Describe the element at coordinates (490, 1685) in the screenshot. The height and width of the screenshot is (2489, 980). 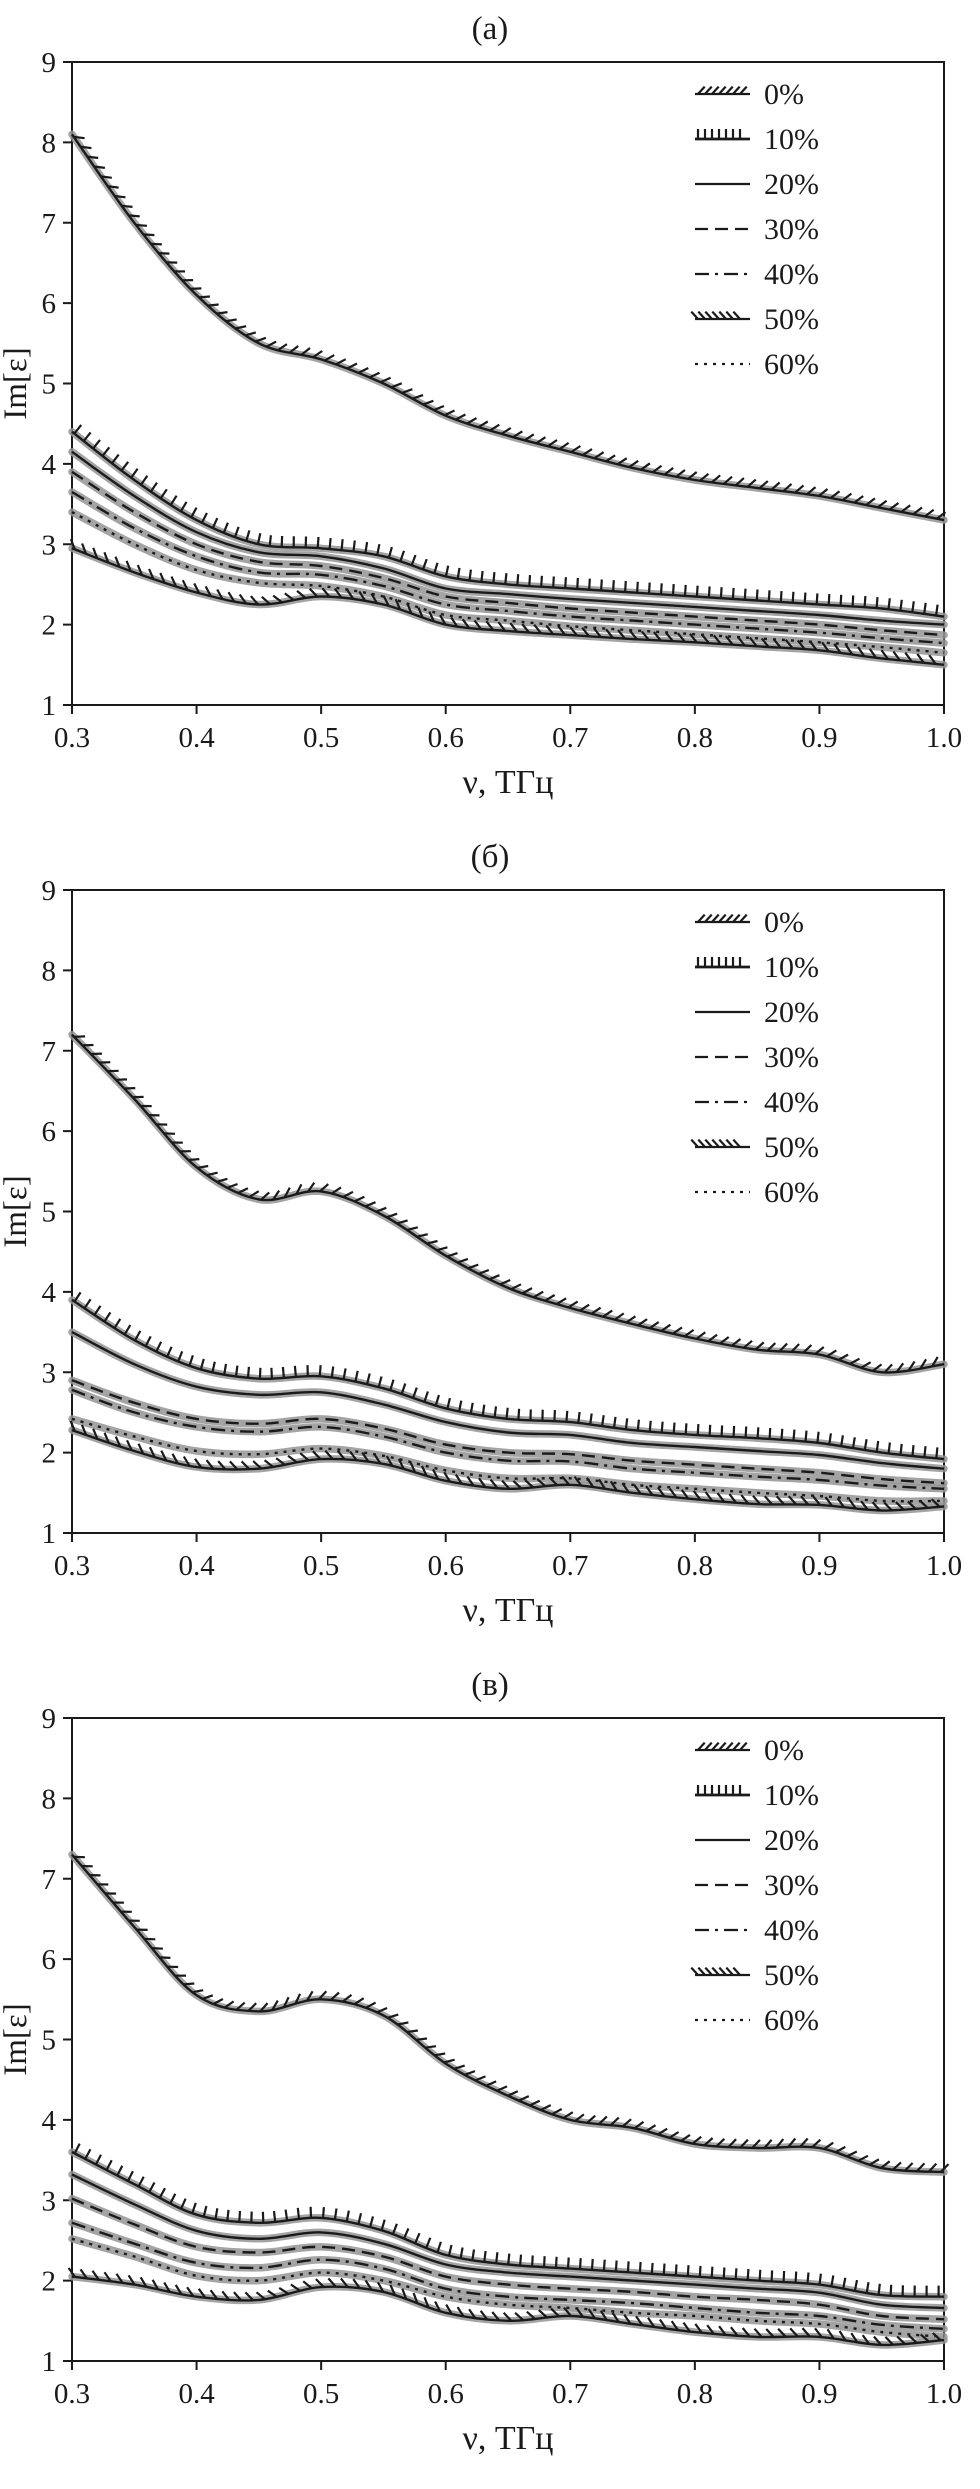
I see `panel-v-title: (в)` at that location.